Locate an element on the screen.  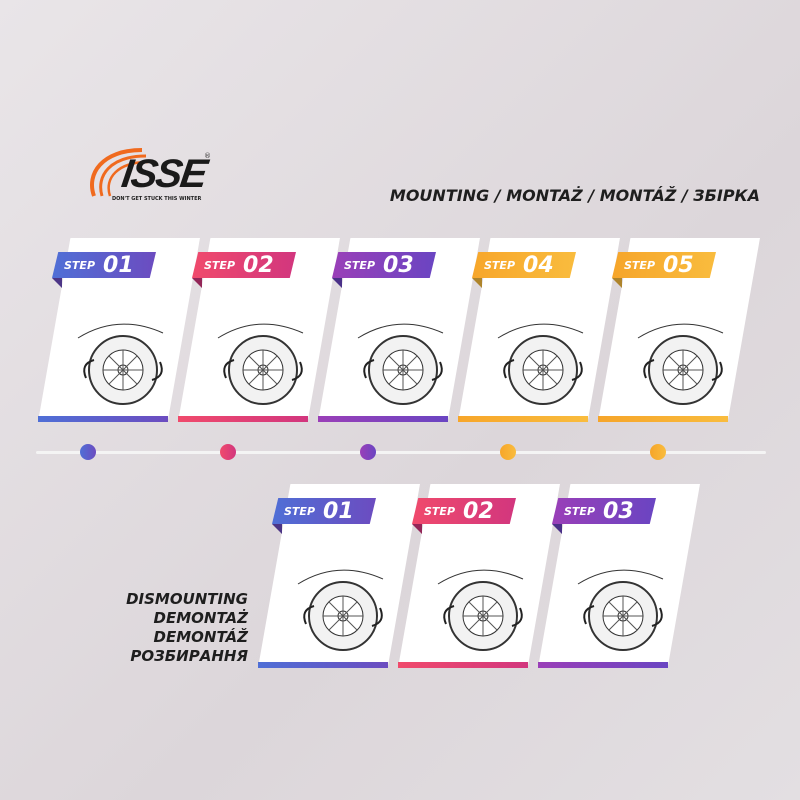
mounting-step-card-1: STEP 01 is located at coordinates (119, 330).